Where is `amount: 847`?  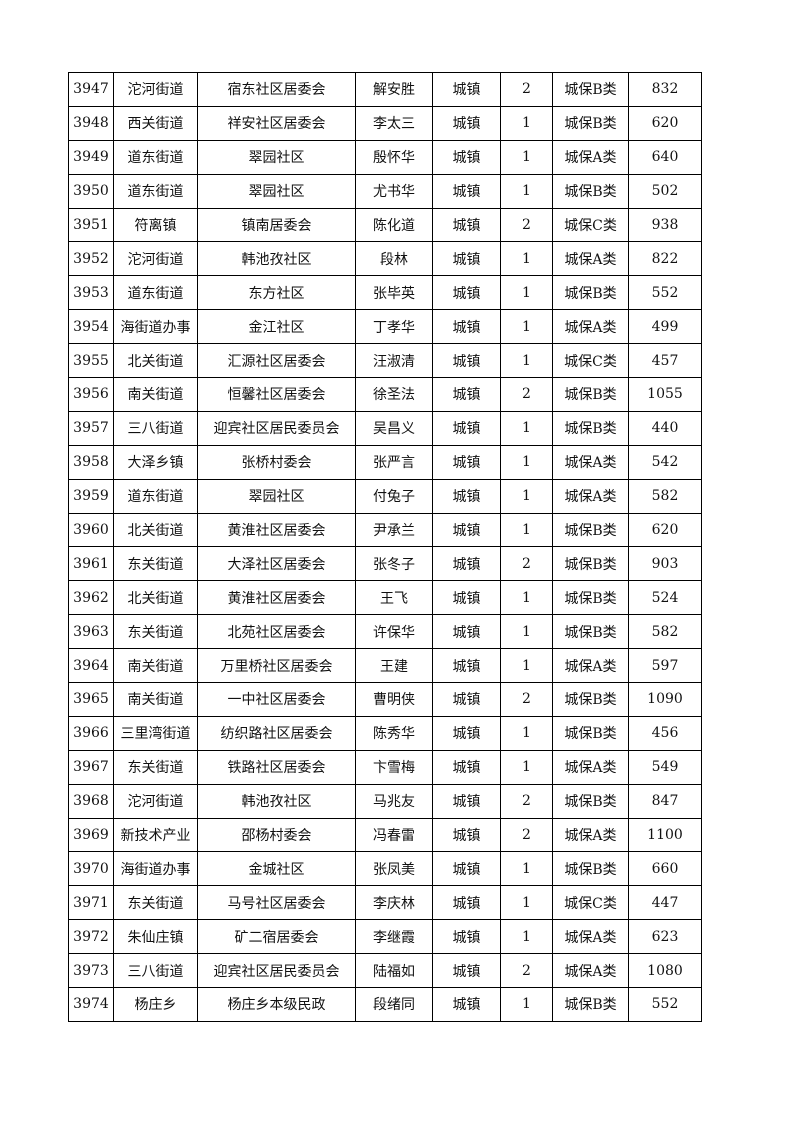 amount: 847 is located at coordinates (665, 801).